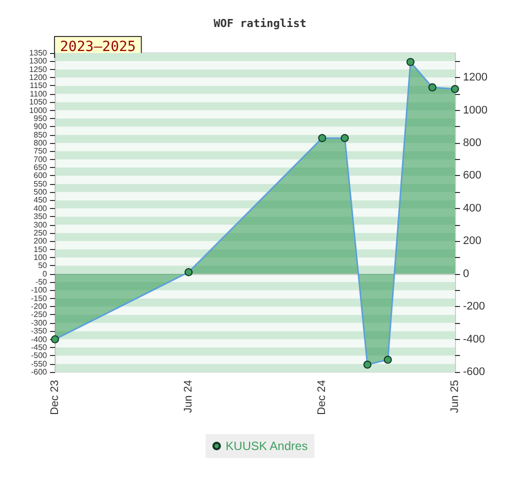 This screenshot has width=520, height=480. What do you see at coordinates (41, 151) in the screenshot?
I see `y-tick-label: 750` at bounding box center [41, 151].